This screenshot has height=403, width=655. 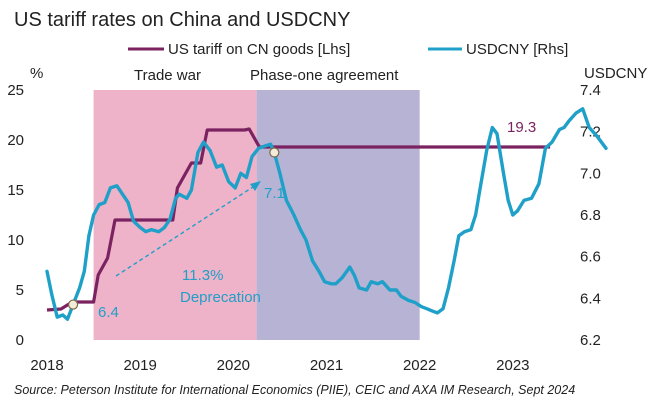 What do you see at coordinates (419, 365) in the screenshot?
I see `x-tick-label: 2022` at bounding box center [419, 365].